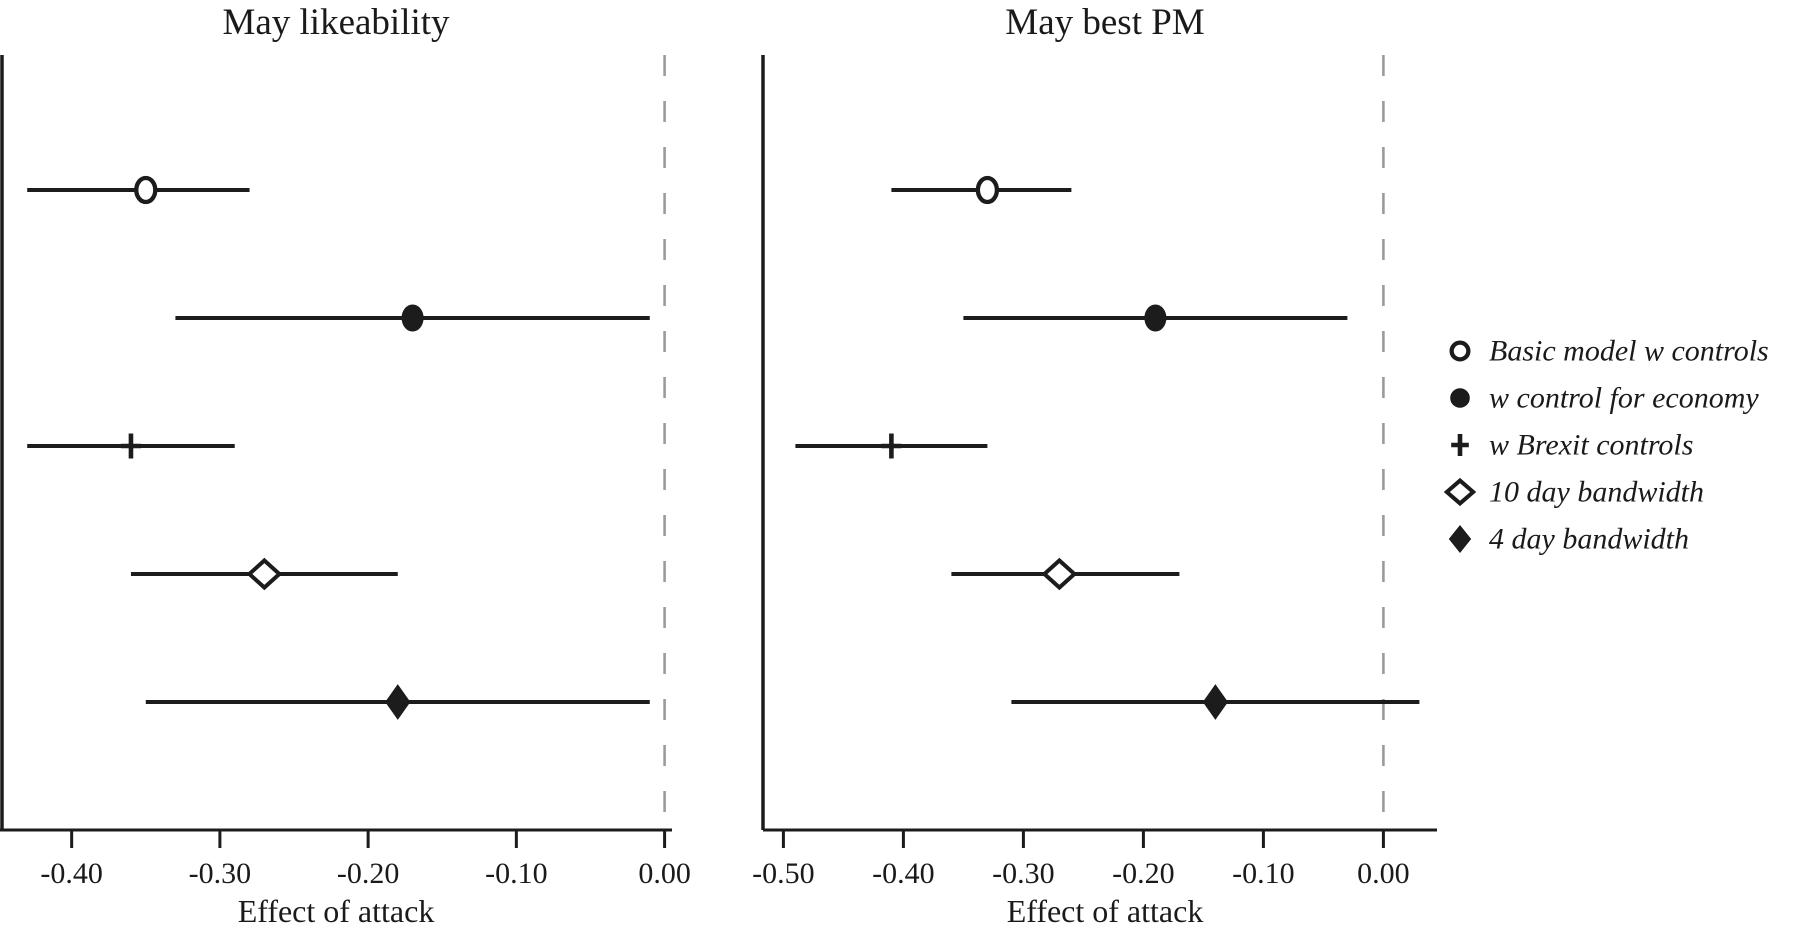 The height and width of the screenshot is (933, 1796). What do you see at coordinates (1591, 445) in the screenshot?
I see `legend-label: w Brexit controls` at bounding box center [1591, 445].